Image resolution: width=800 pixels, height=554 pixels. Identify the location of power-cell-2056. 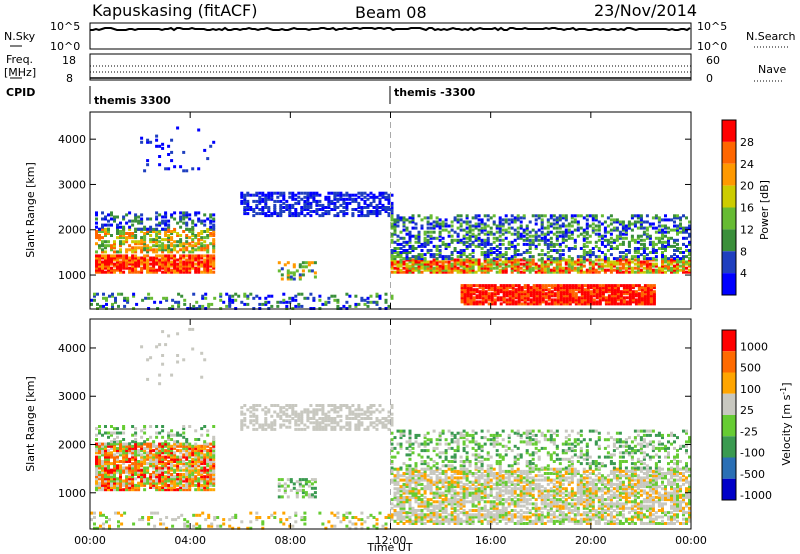
(522, 290).